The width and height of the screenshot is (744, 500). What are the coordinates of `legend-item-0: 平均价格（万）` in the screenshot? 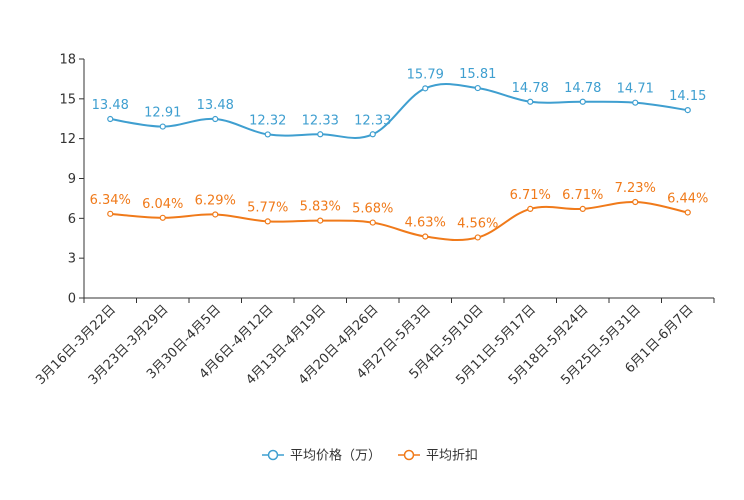 It's located at (321, 456).